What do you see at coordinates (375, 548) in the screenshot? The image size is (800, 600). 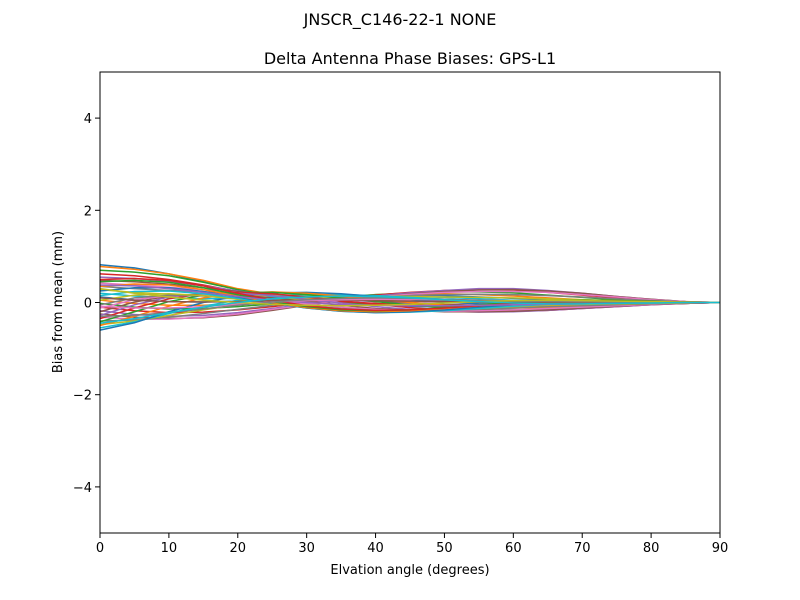 I see `x-tick-label: 40` at bounding box center [375, 548].